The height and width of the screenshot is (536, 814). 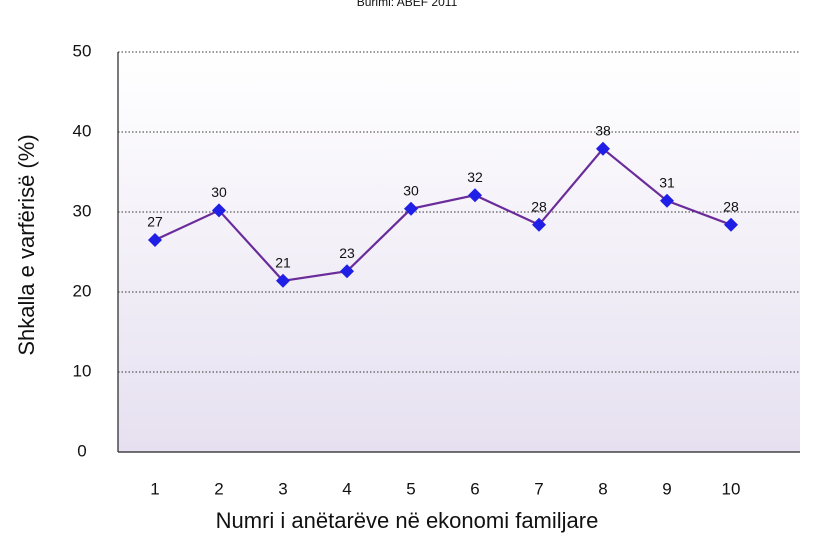 I want to click on x-tick-label: 10, so click(x=731, y=488).